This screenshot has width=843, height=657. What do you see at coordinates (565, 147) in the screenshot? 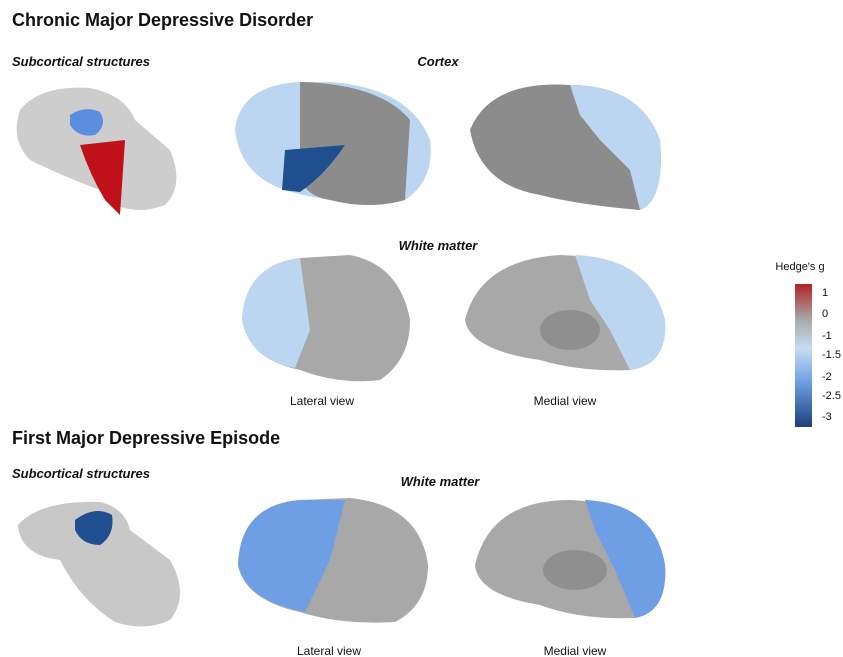
I see `cortex-medial` at bounding box center [565, 147].